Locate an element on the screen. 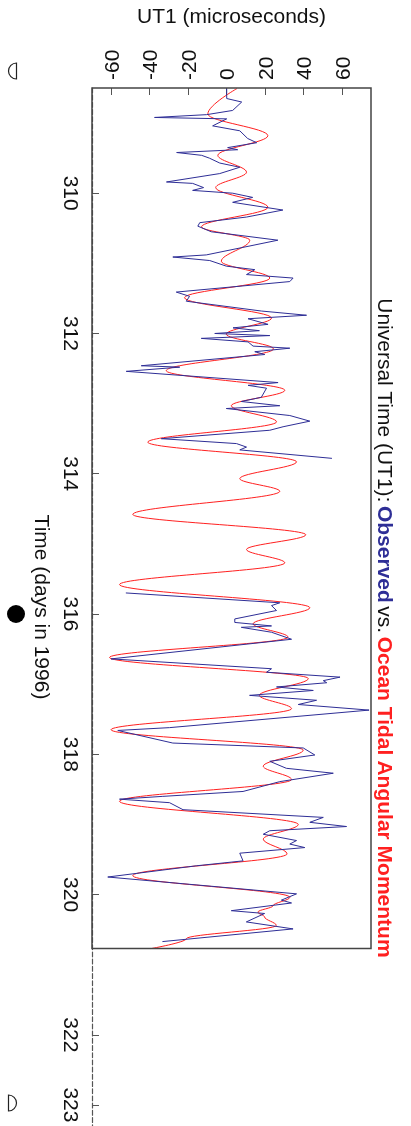  x-tick-label: 60 is located at coordinates (342, 68).